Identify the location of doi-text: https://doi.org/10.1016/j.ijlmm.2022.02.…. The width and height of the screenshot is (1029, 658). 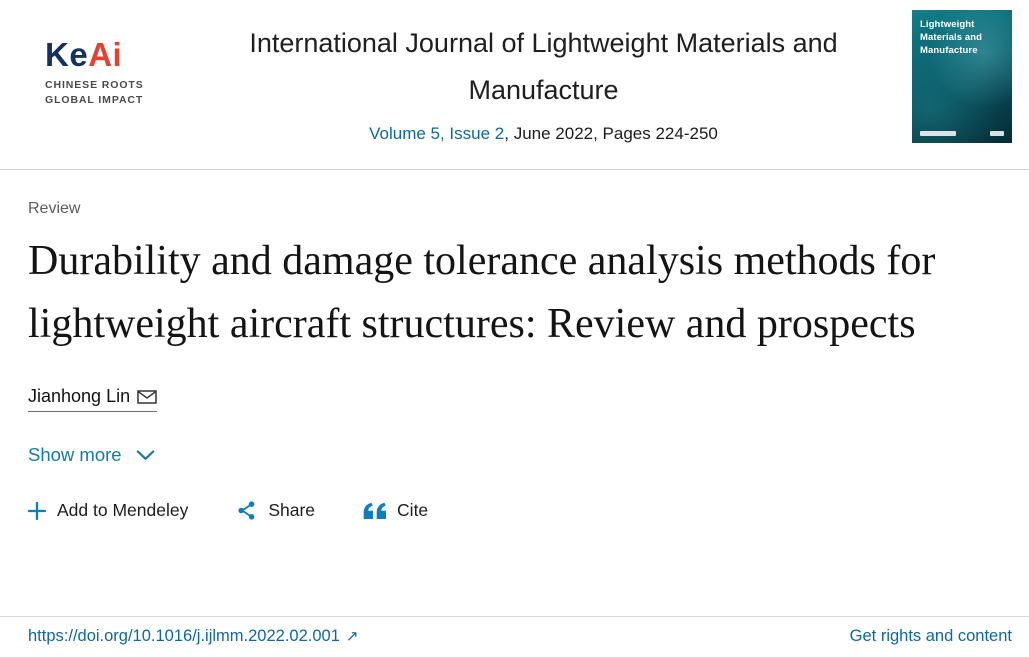
(184, 636).